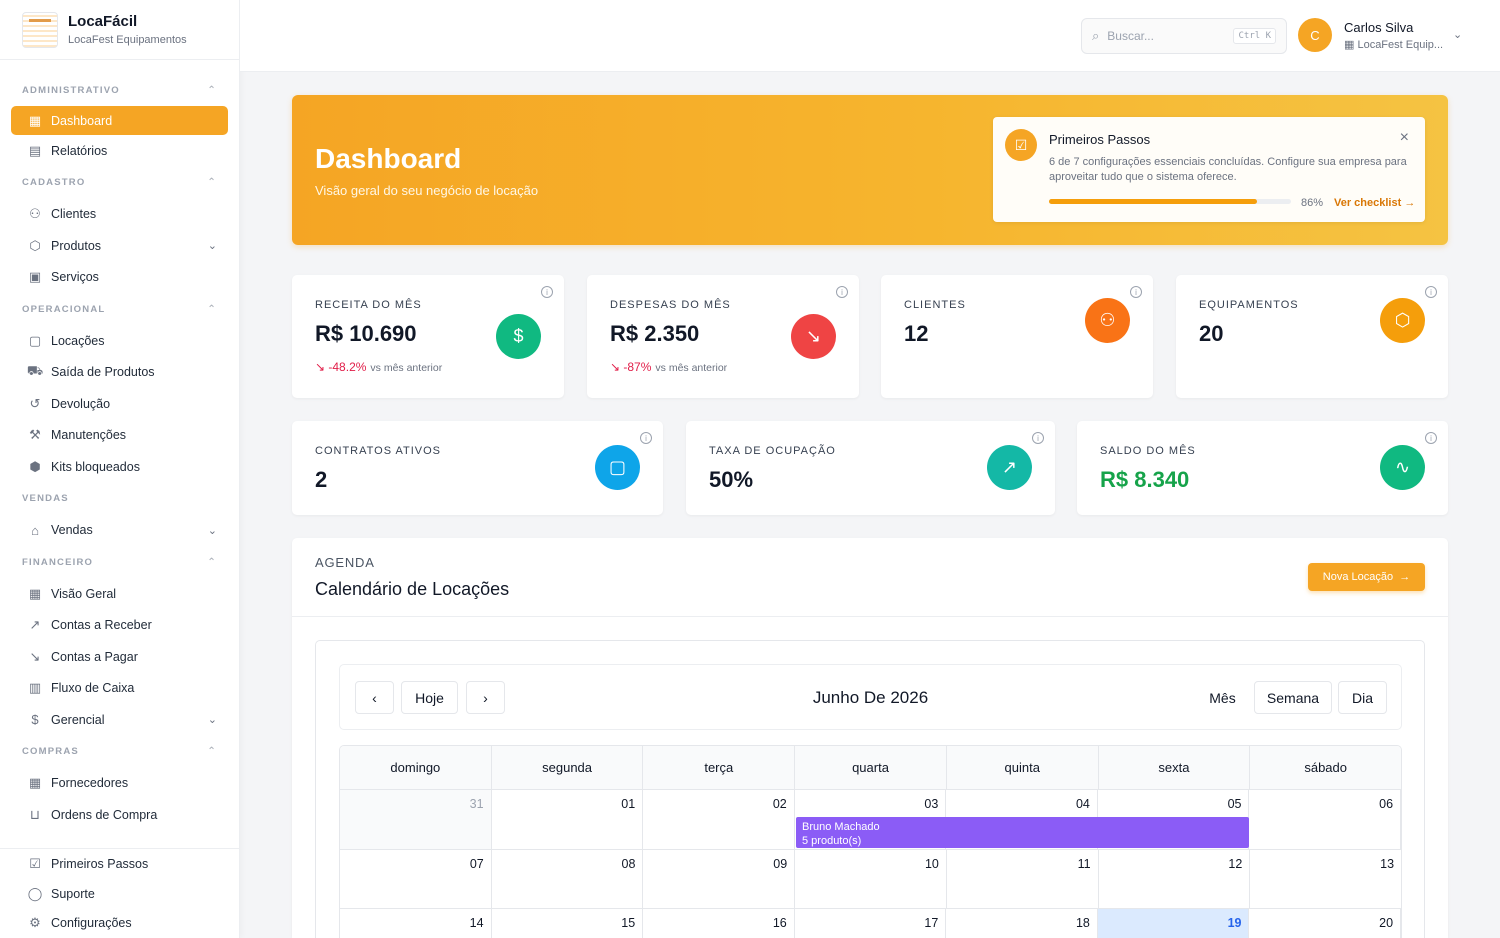 This screenshot has height=938, width=1500. I want to click on stat-card-taxa-de-ocupacao: TAXA DE OCUPAÇÃO 50% i ↗, so click(870, 468).